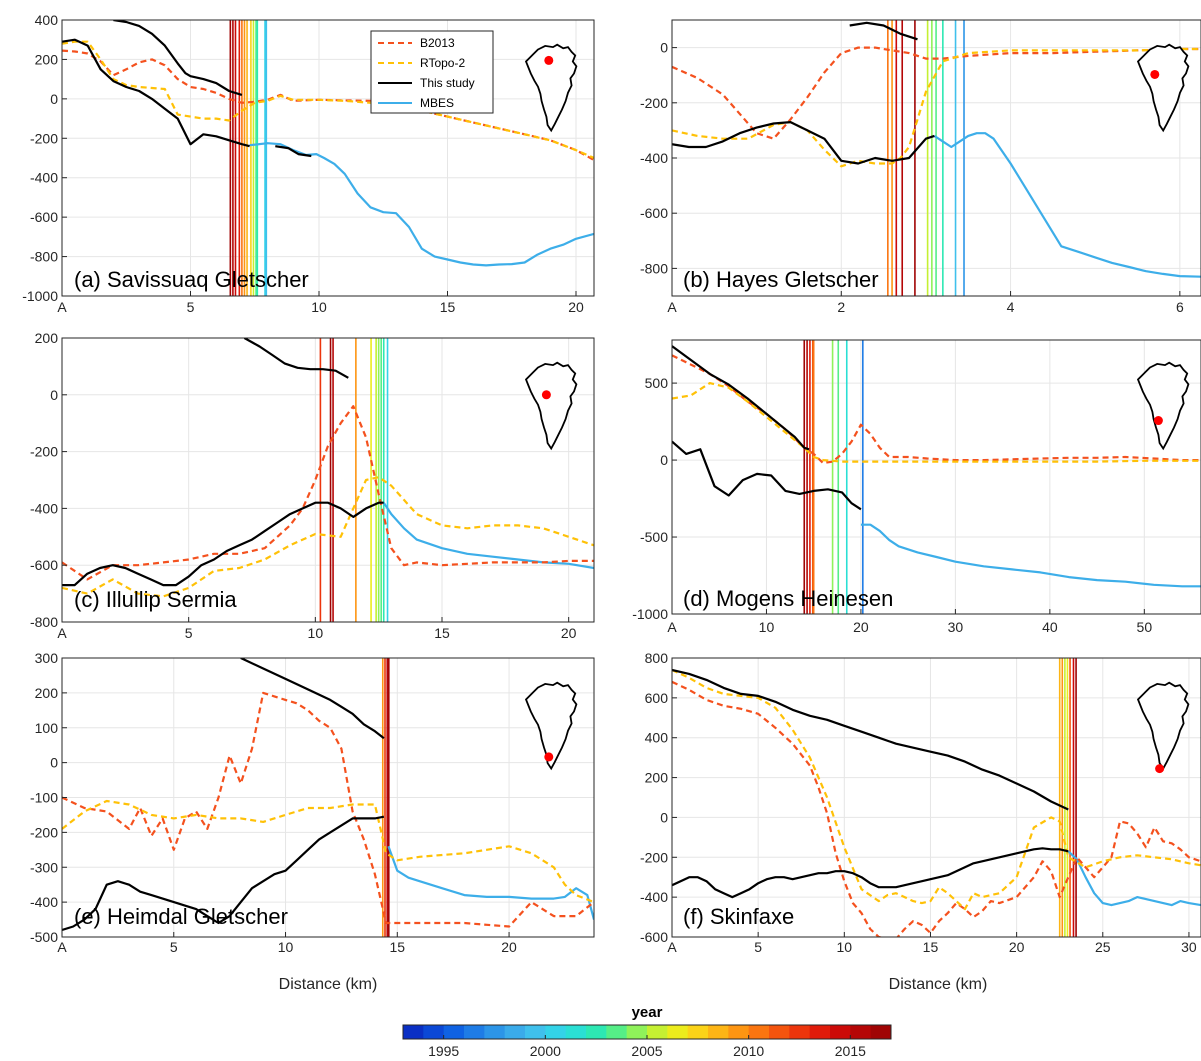 This screenshot has width=1201, height=1061. I want to click on panel-f-title: (f) Skinfaxe, so click(738, 916).